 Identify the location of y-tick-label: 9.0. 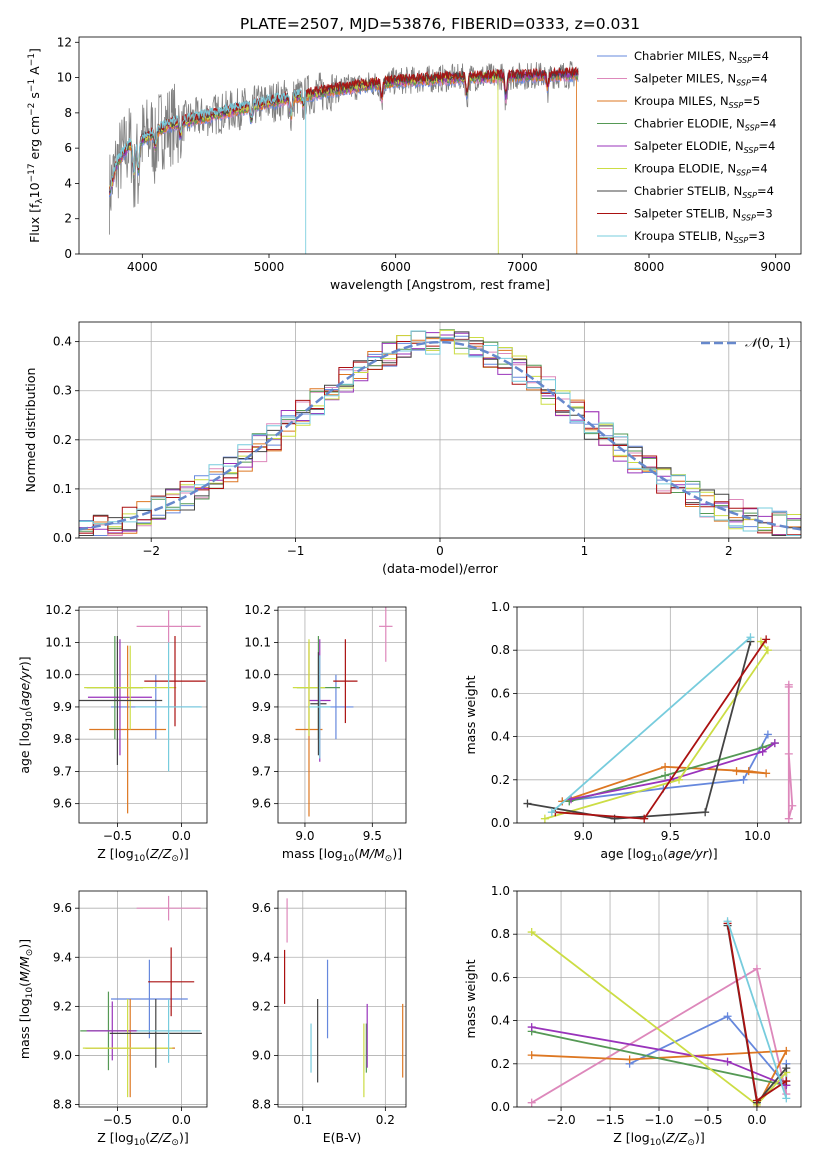
(62, 1055).